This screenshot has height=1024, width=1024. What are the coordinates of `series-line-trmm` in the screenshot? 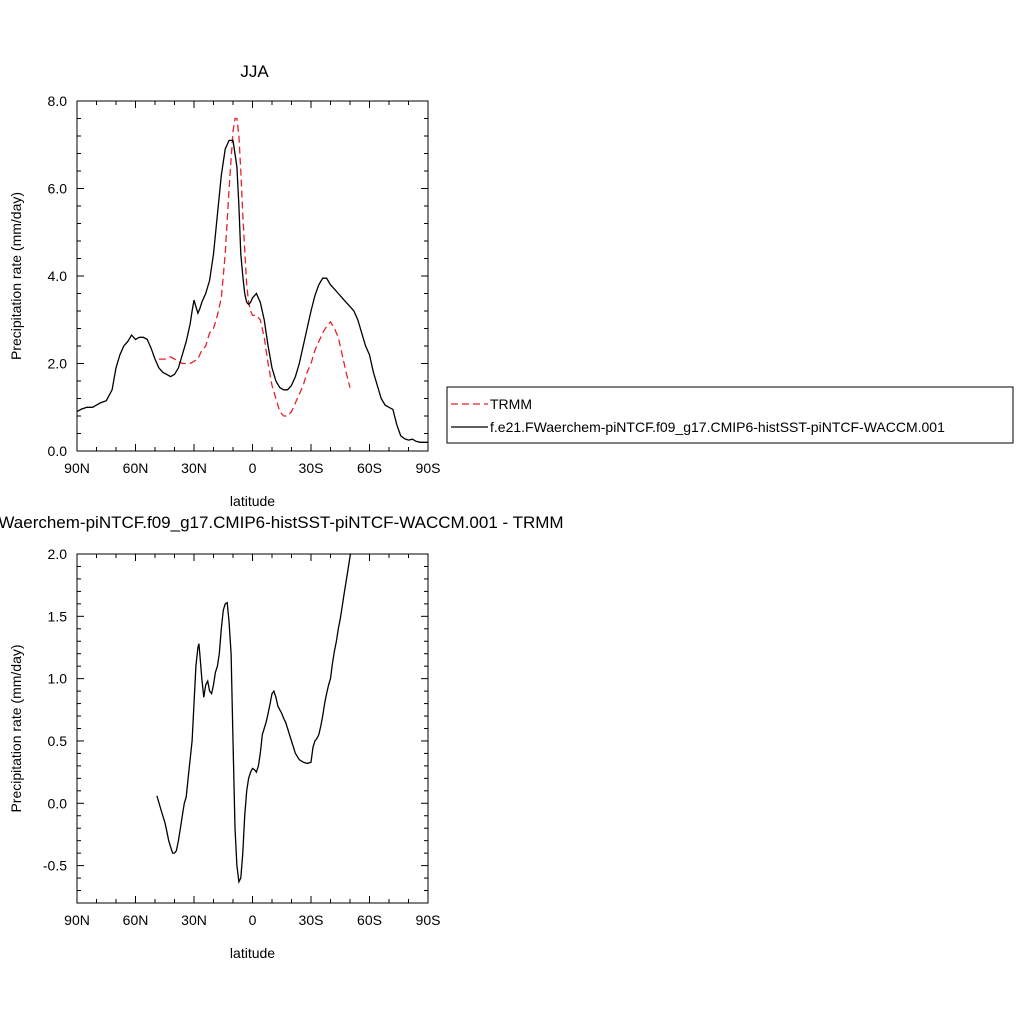 It's located at (254, 267).